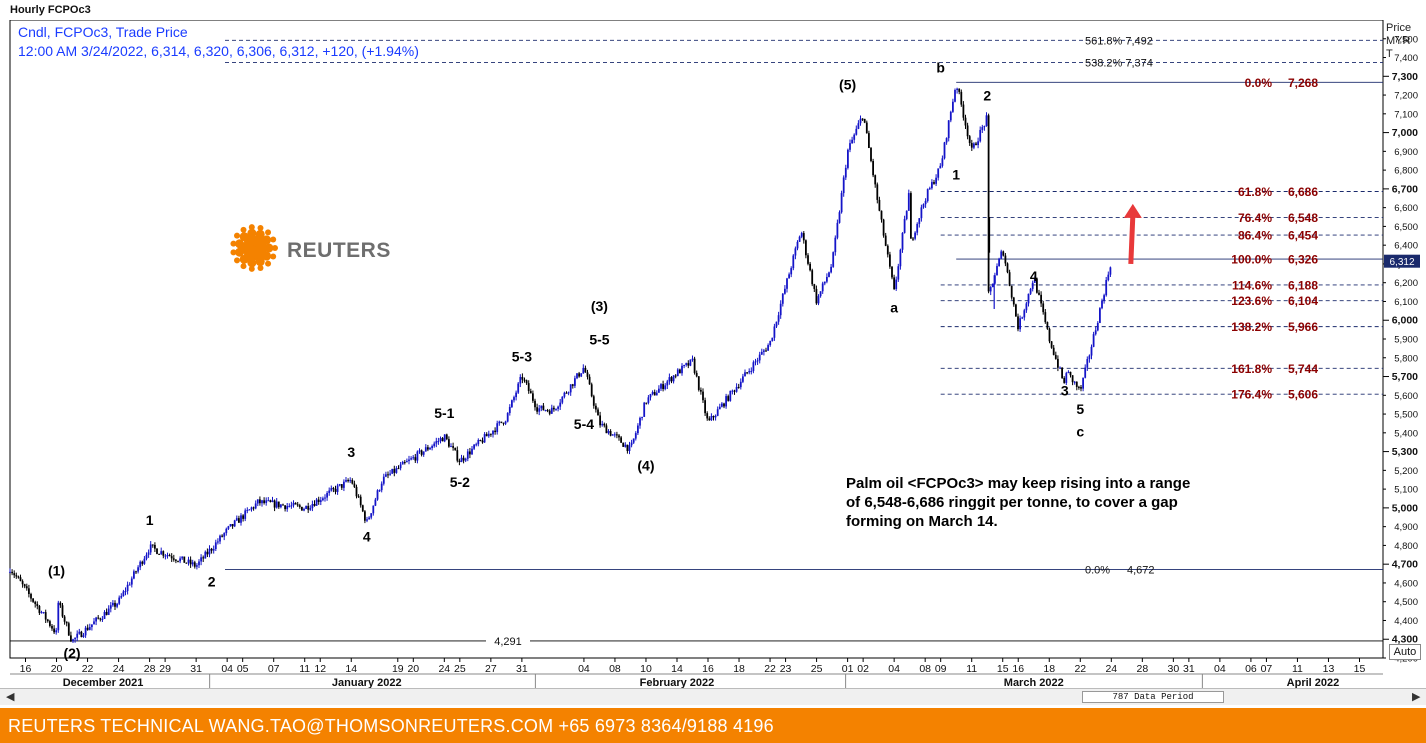 Image resolution: width=1426 pixels, height=743 pixels. What do you see at coordinates (444, 413) in the screenshot?
I see `wave-label: 5-1` at bounding box center [444, 413].